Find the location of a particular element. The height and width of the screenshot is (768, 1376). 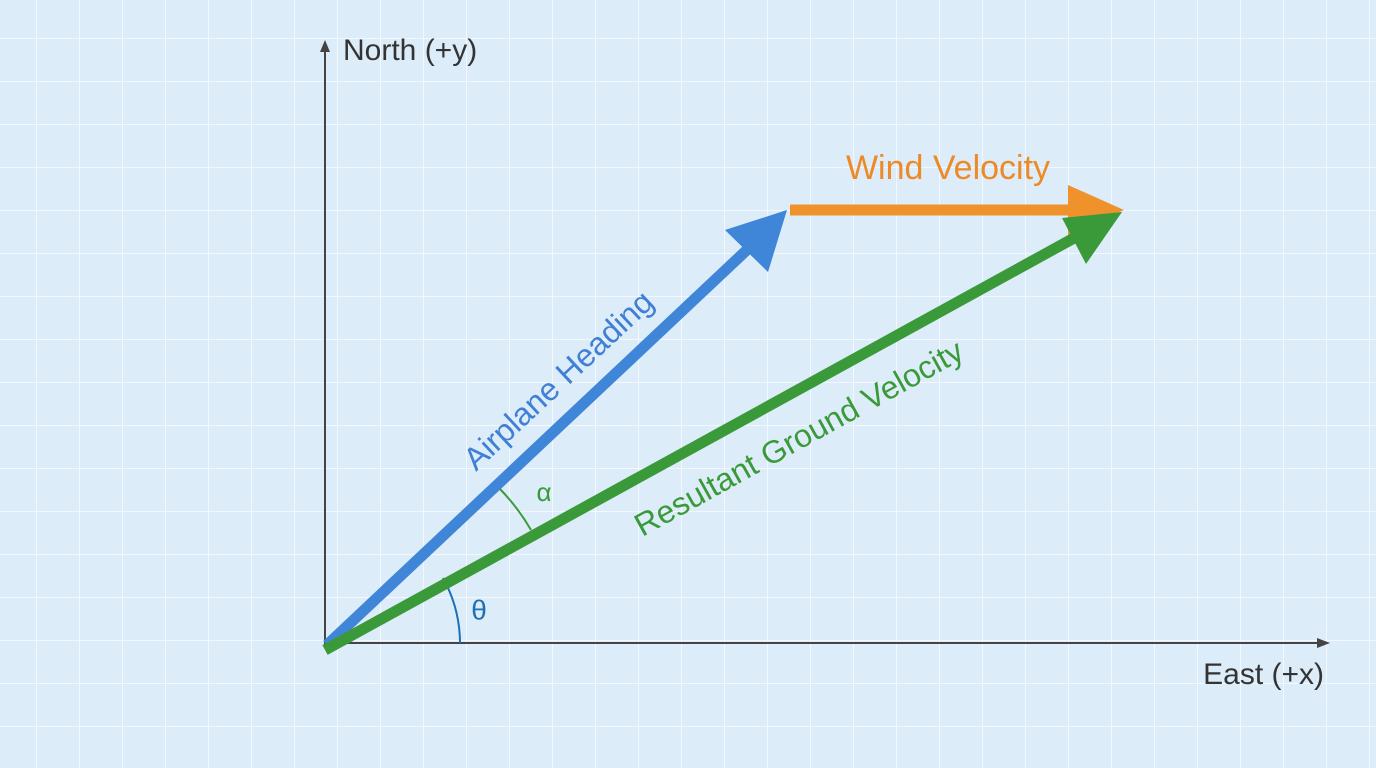

x-axis-arrow is located at coordinates (1323, 643).